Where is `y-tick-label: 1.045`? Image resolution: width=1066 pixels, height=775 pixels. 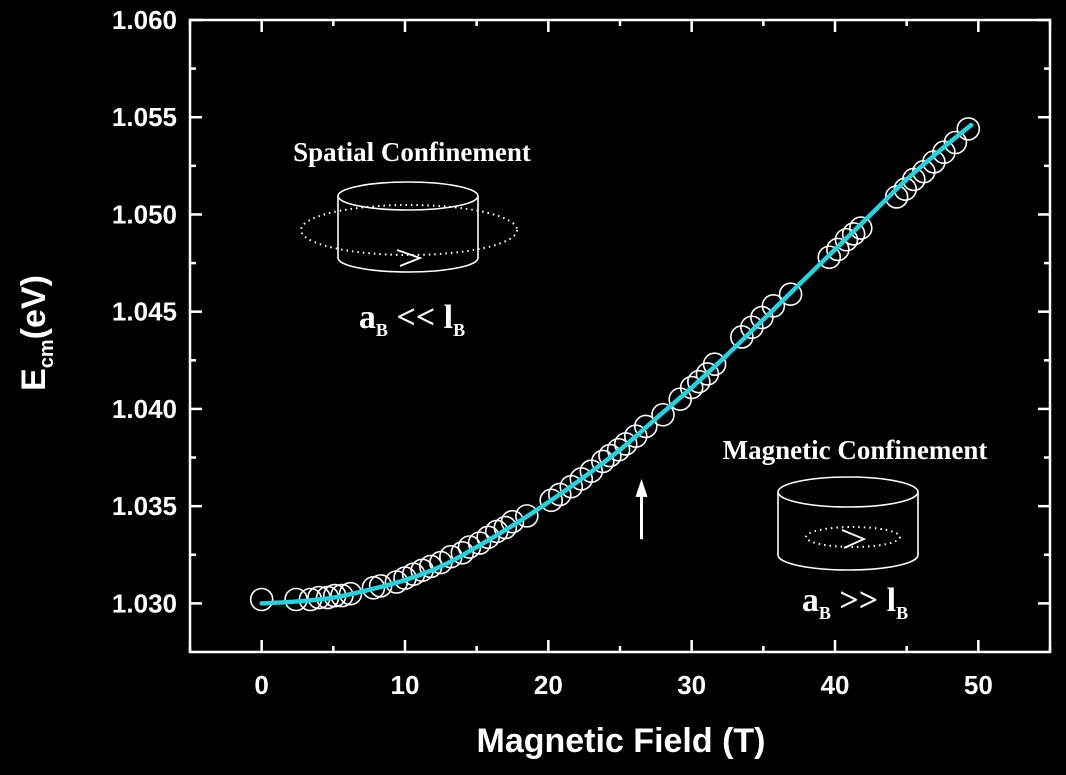 y-tick-label: 1.045 is located at coordinates (144, 312).